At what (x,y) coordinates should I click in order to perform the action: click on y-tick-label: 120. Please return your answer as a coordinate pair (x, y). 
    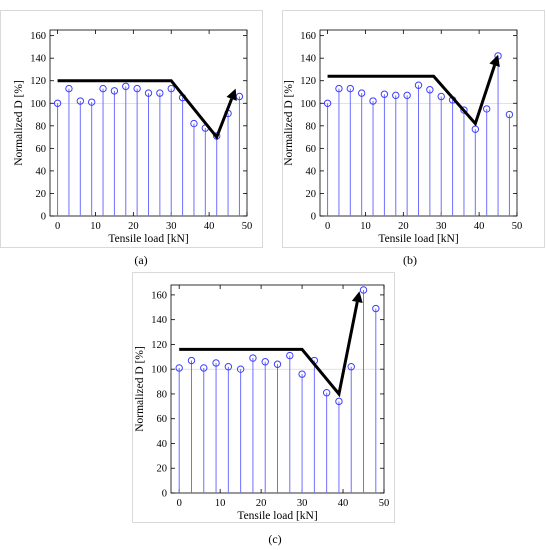
    Looking at the image, I should click on (38, 81).